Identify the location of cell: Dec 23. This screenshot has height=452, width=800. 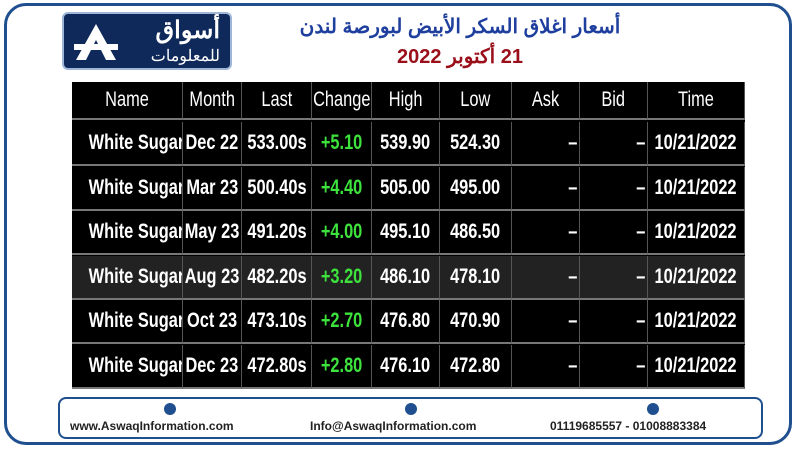
(212, 366).